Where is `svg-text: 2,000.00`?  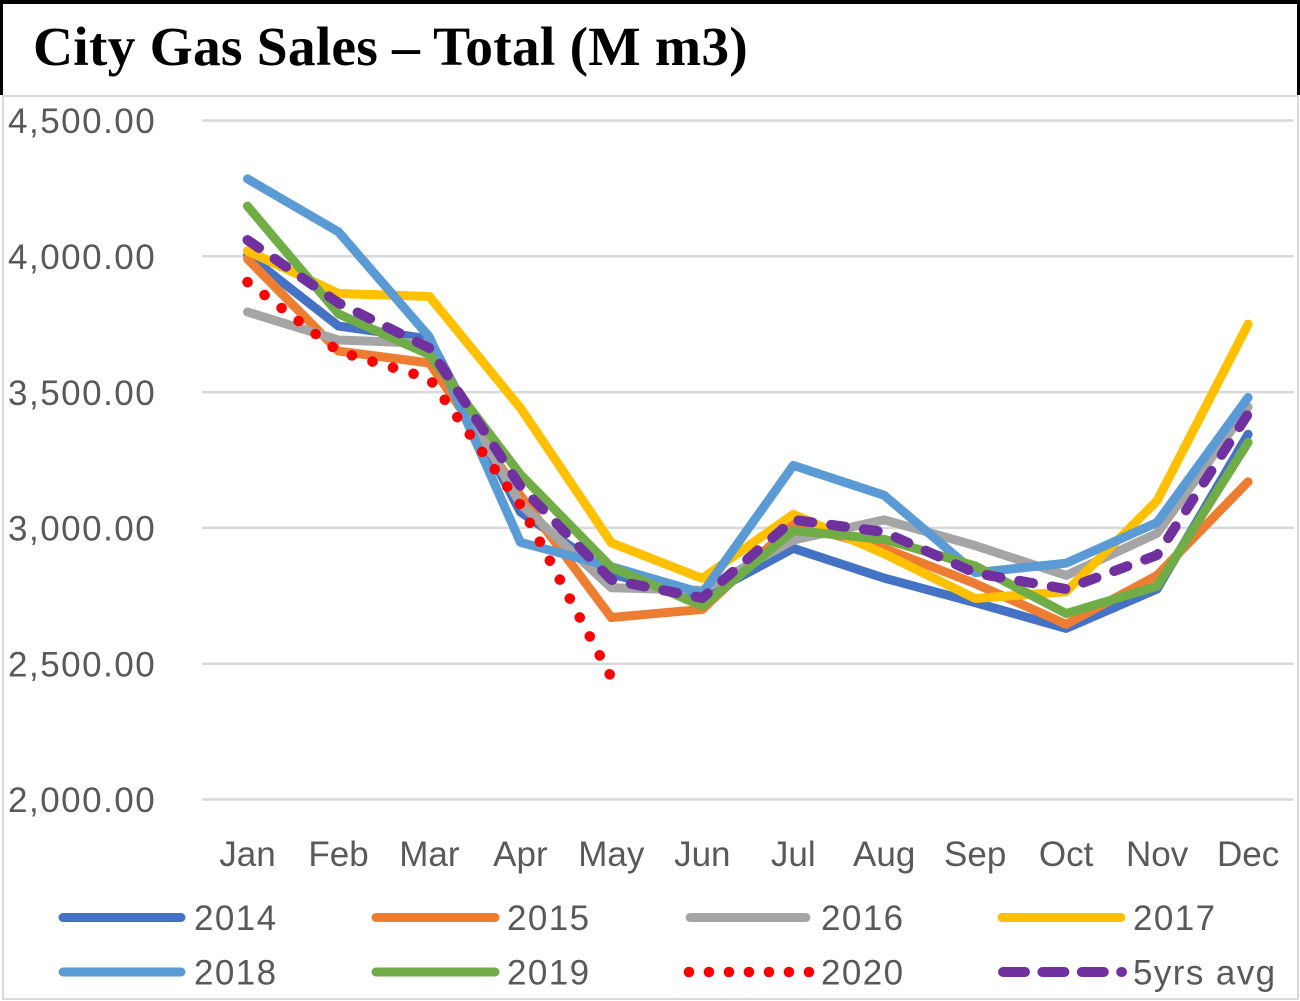 svg-text: 2,000.00 is located at coordinates (82, 800).